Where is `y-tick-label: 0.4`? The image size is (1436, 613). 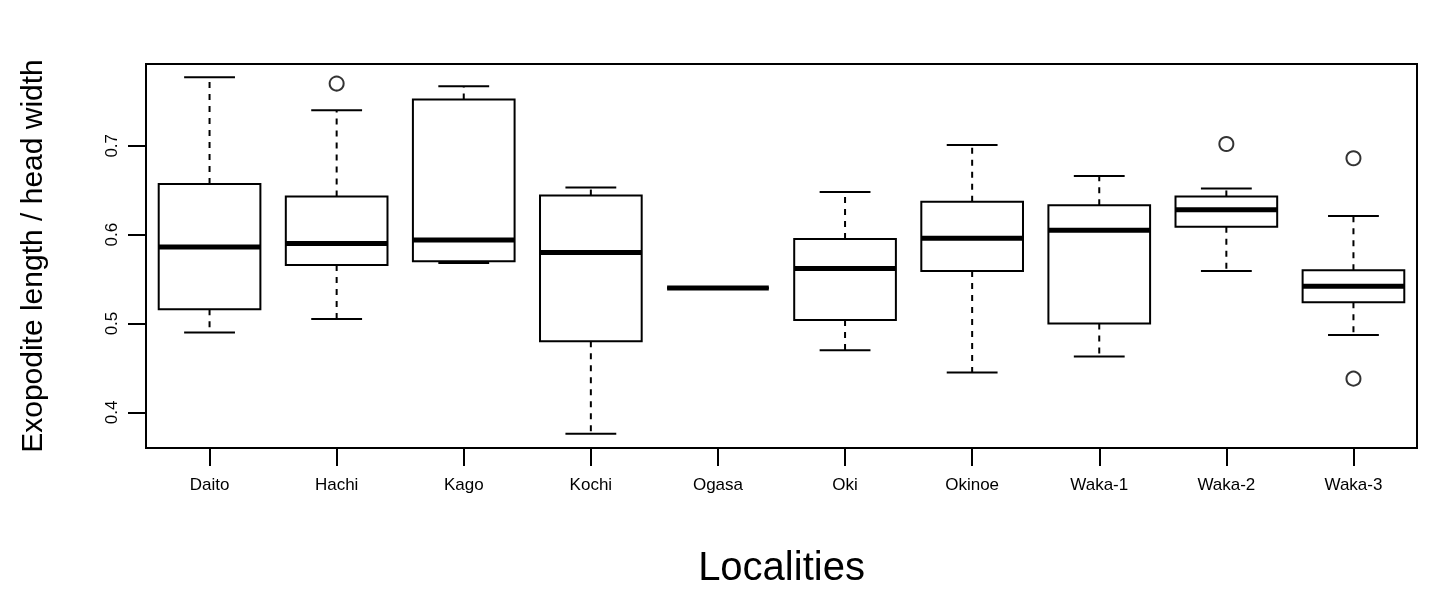 y-tick-label: 0.4 is located at coordinates (111, 412).